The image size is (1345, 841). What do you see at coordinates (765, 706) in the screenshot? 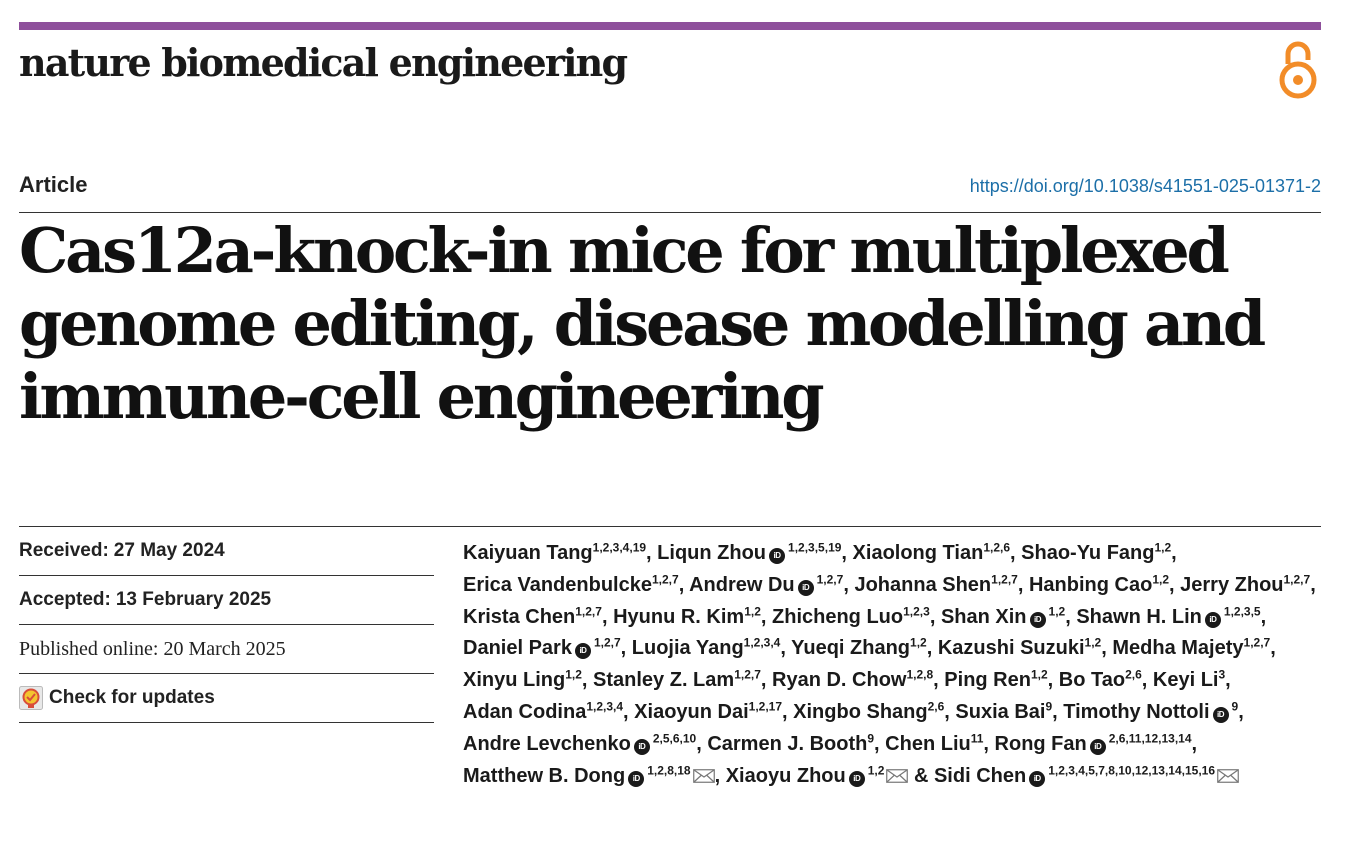
I see `author-affiliations: 1,2,17` at bounding box center [765, 706].